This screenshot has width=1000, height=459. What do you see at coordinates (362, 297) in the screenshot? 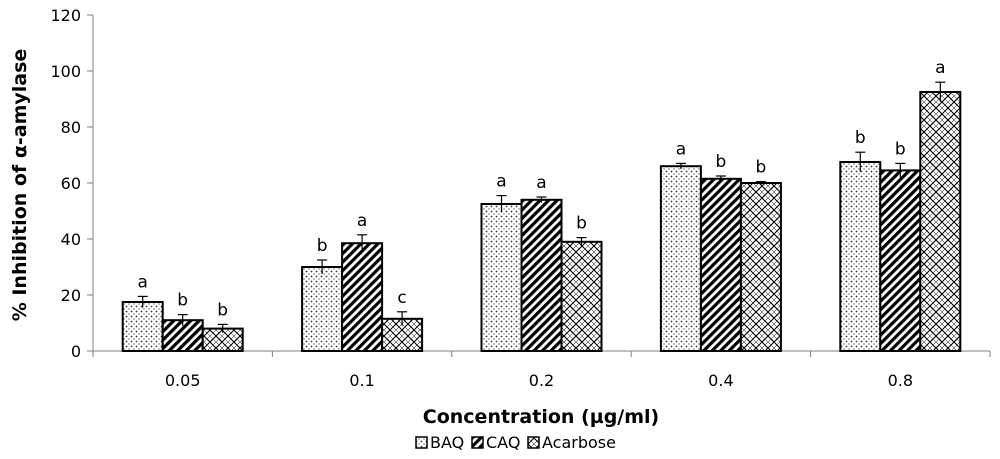
I see `bar-caq-0.1` at bounding box center [362, 297].